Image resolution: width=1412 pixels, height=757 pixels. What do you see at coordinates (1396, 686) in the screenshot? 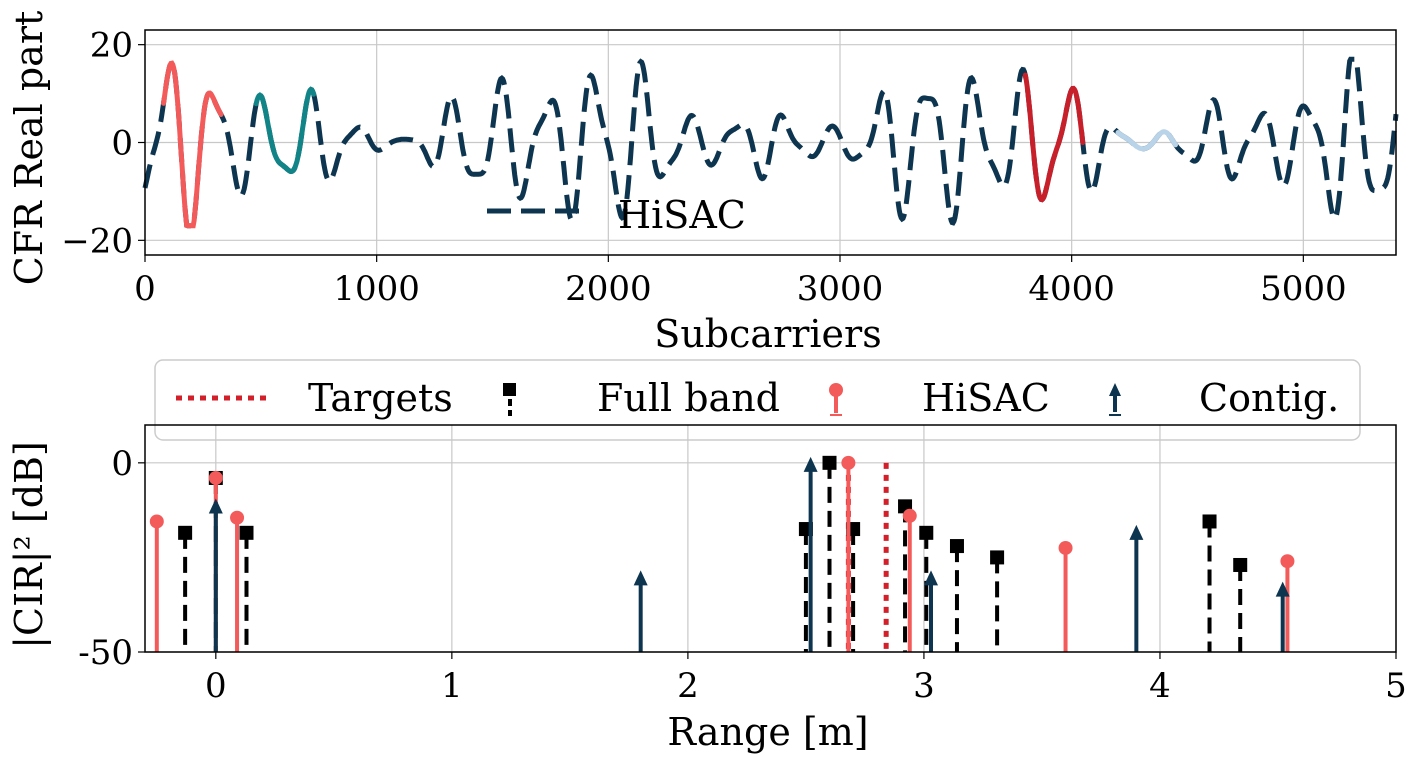
I see `cir-x-tick-label: 5` at bounding box center [1396, 686].